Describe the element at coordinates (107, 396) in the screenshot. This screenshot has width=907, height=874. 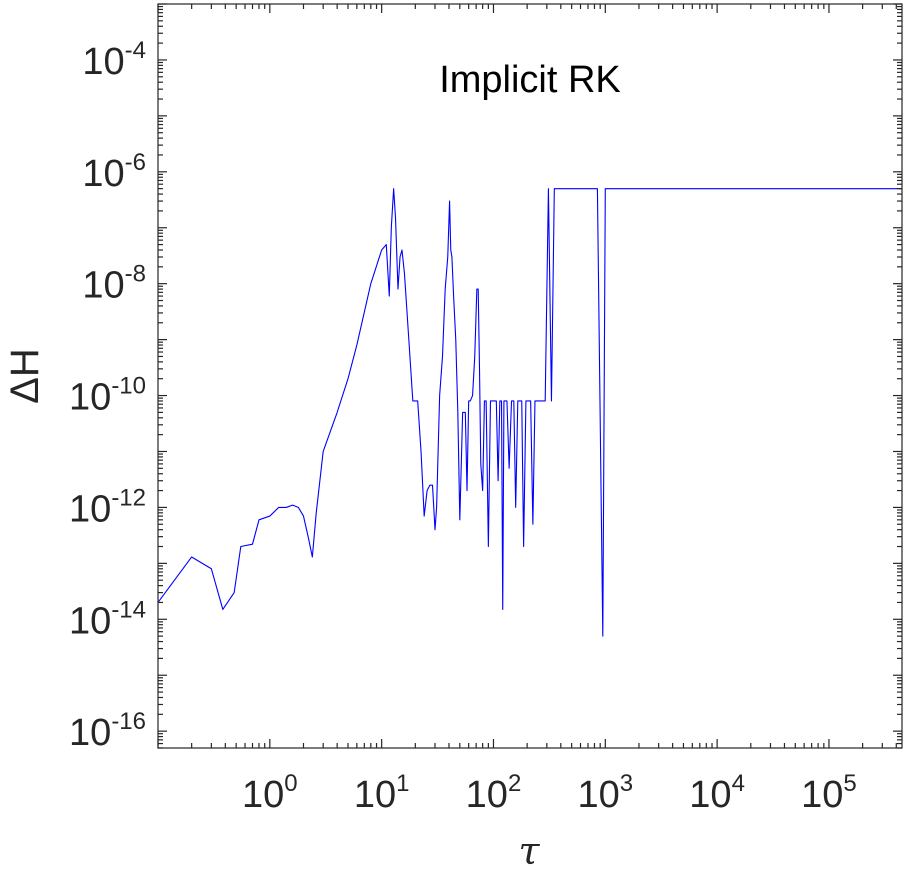
I see `y-tick-label: 10⁻¹⁰` at that location.